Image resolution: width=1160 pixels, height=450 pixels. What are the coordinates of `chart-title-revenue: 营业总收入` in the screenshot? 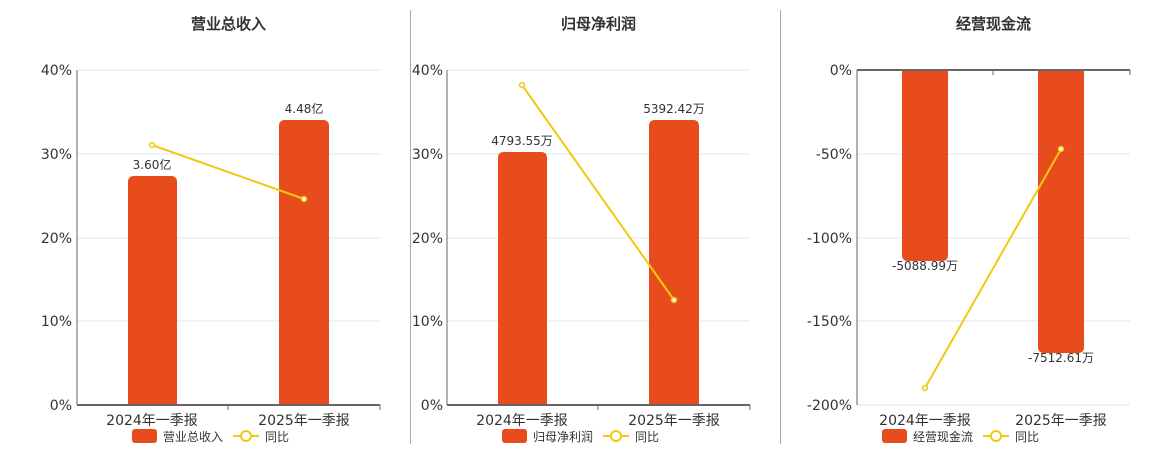 It's located at (228, 24).